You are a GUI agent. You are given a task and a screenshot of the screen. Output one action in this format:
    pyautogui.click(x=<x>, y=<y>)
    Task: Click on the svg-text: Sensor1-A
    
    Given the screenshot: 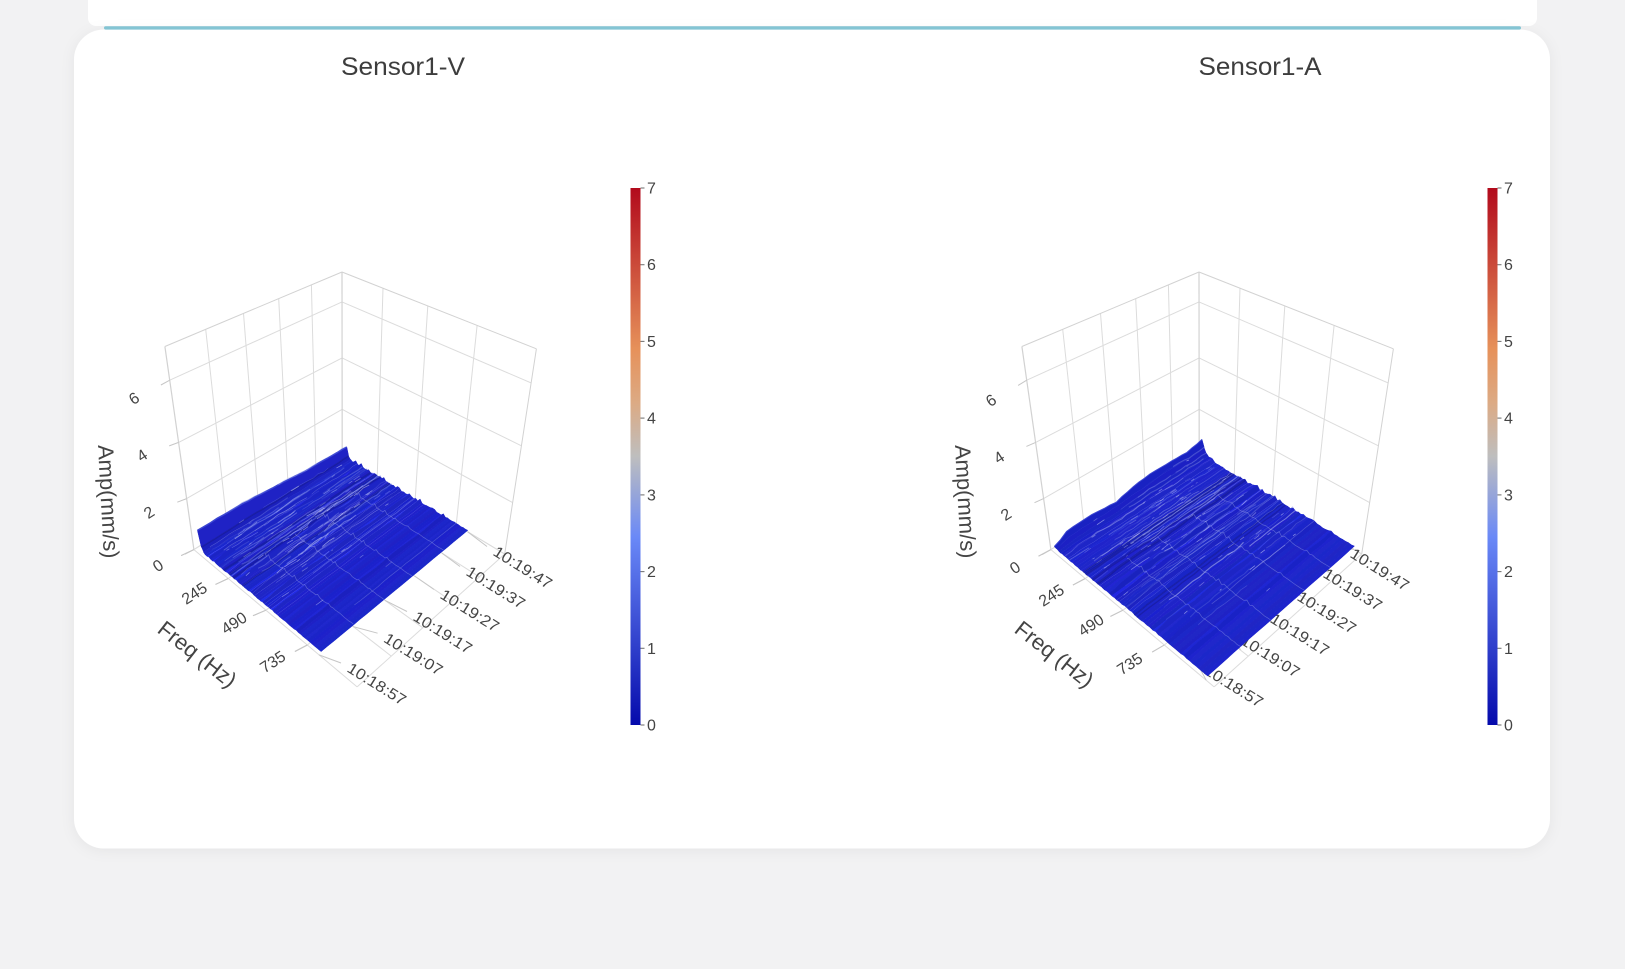 What is the action you would take?
    pyautogui.click(x=1260, y=67)
    